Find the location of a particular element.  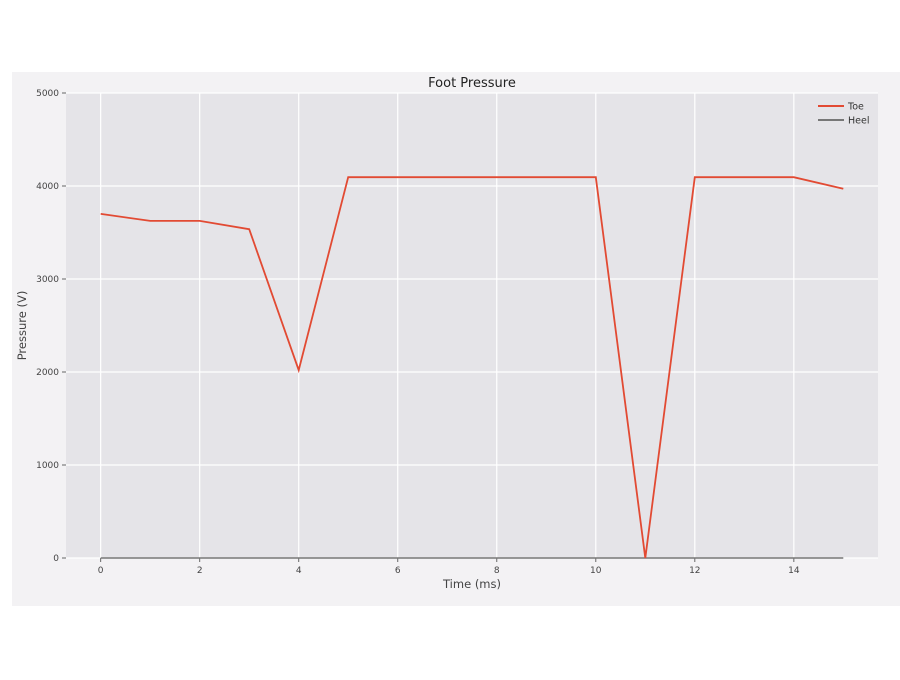

x-tick-label: 12 is located at coordinates (694, 571).